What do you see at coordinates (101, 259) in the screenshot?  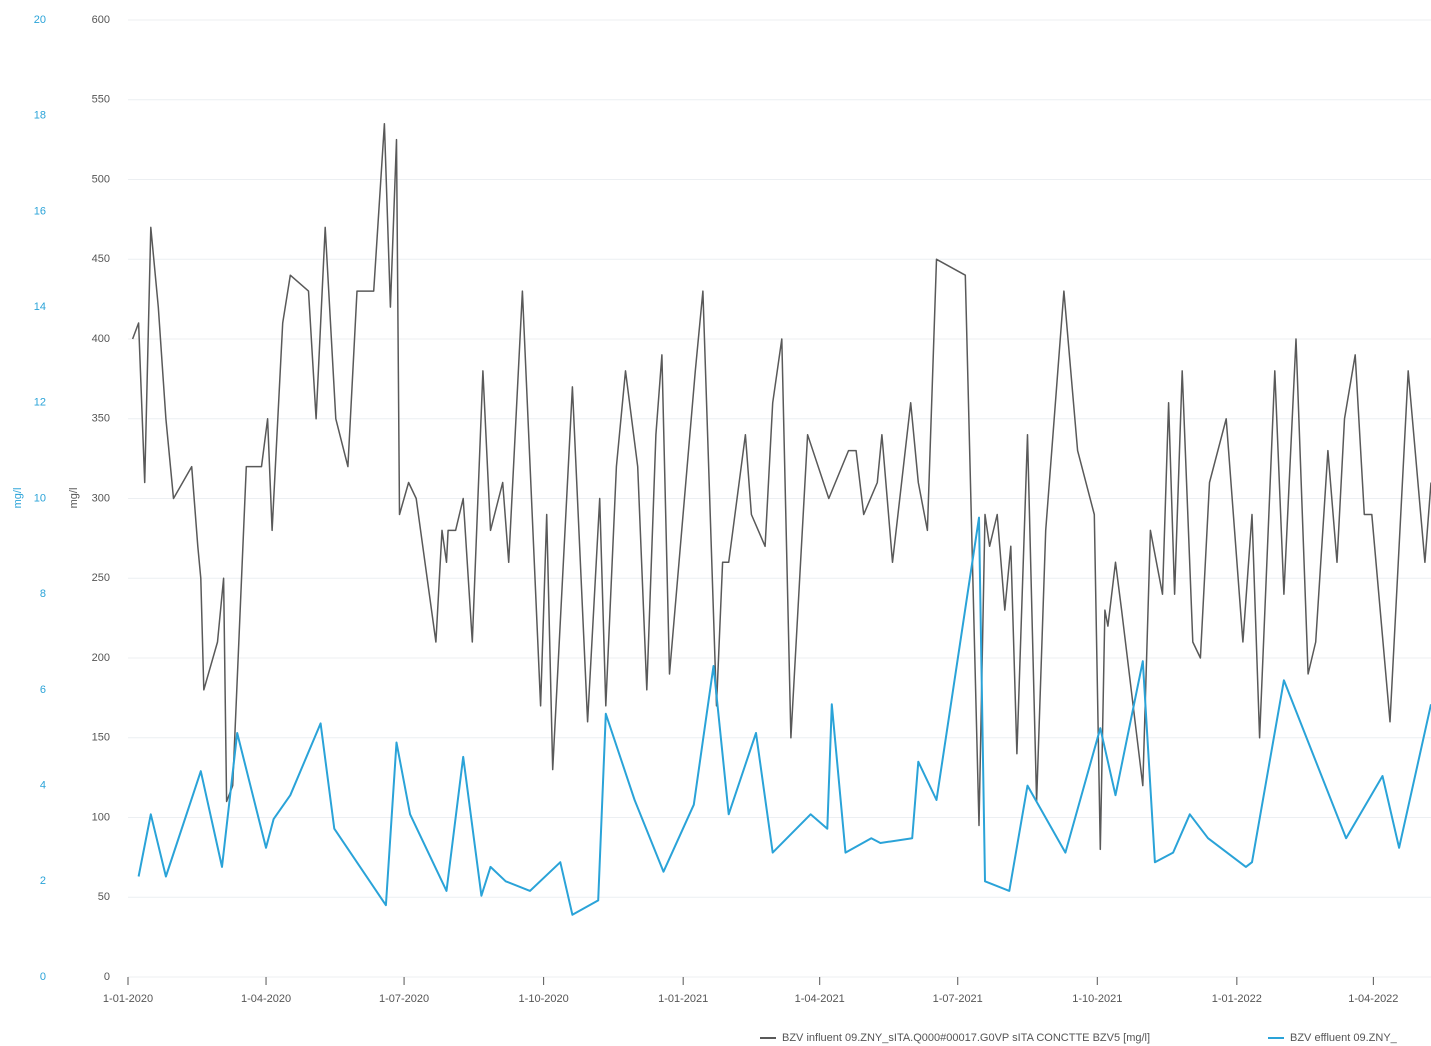 I see `y-tick-label: 450` at bounding box center [101, 259].